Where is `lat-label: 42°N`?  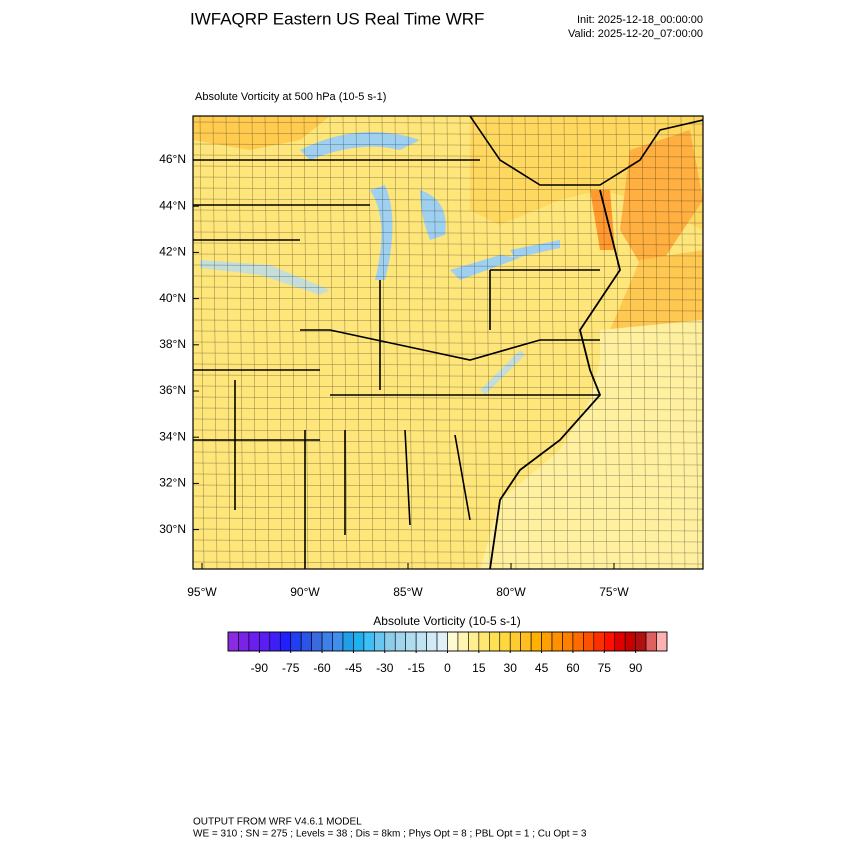 lat-label: 42°N is located at coordinates (172, 252).